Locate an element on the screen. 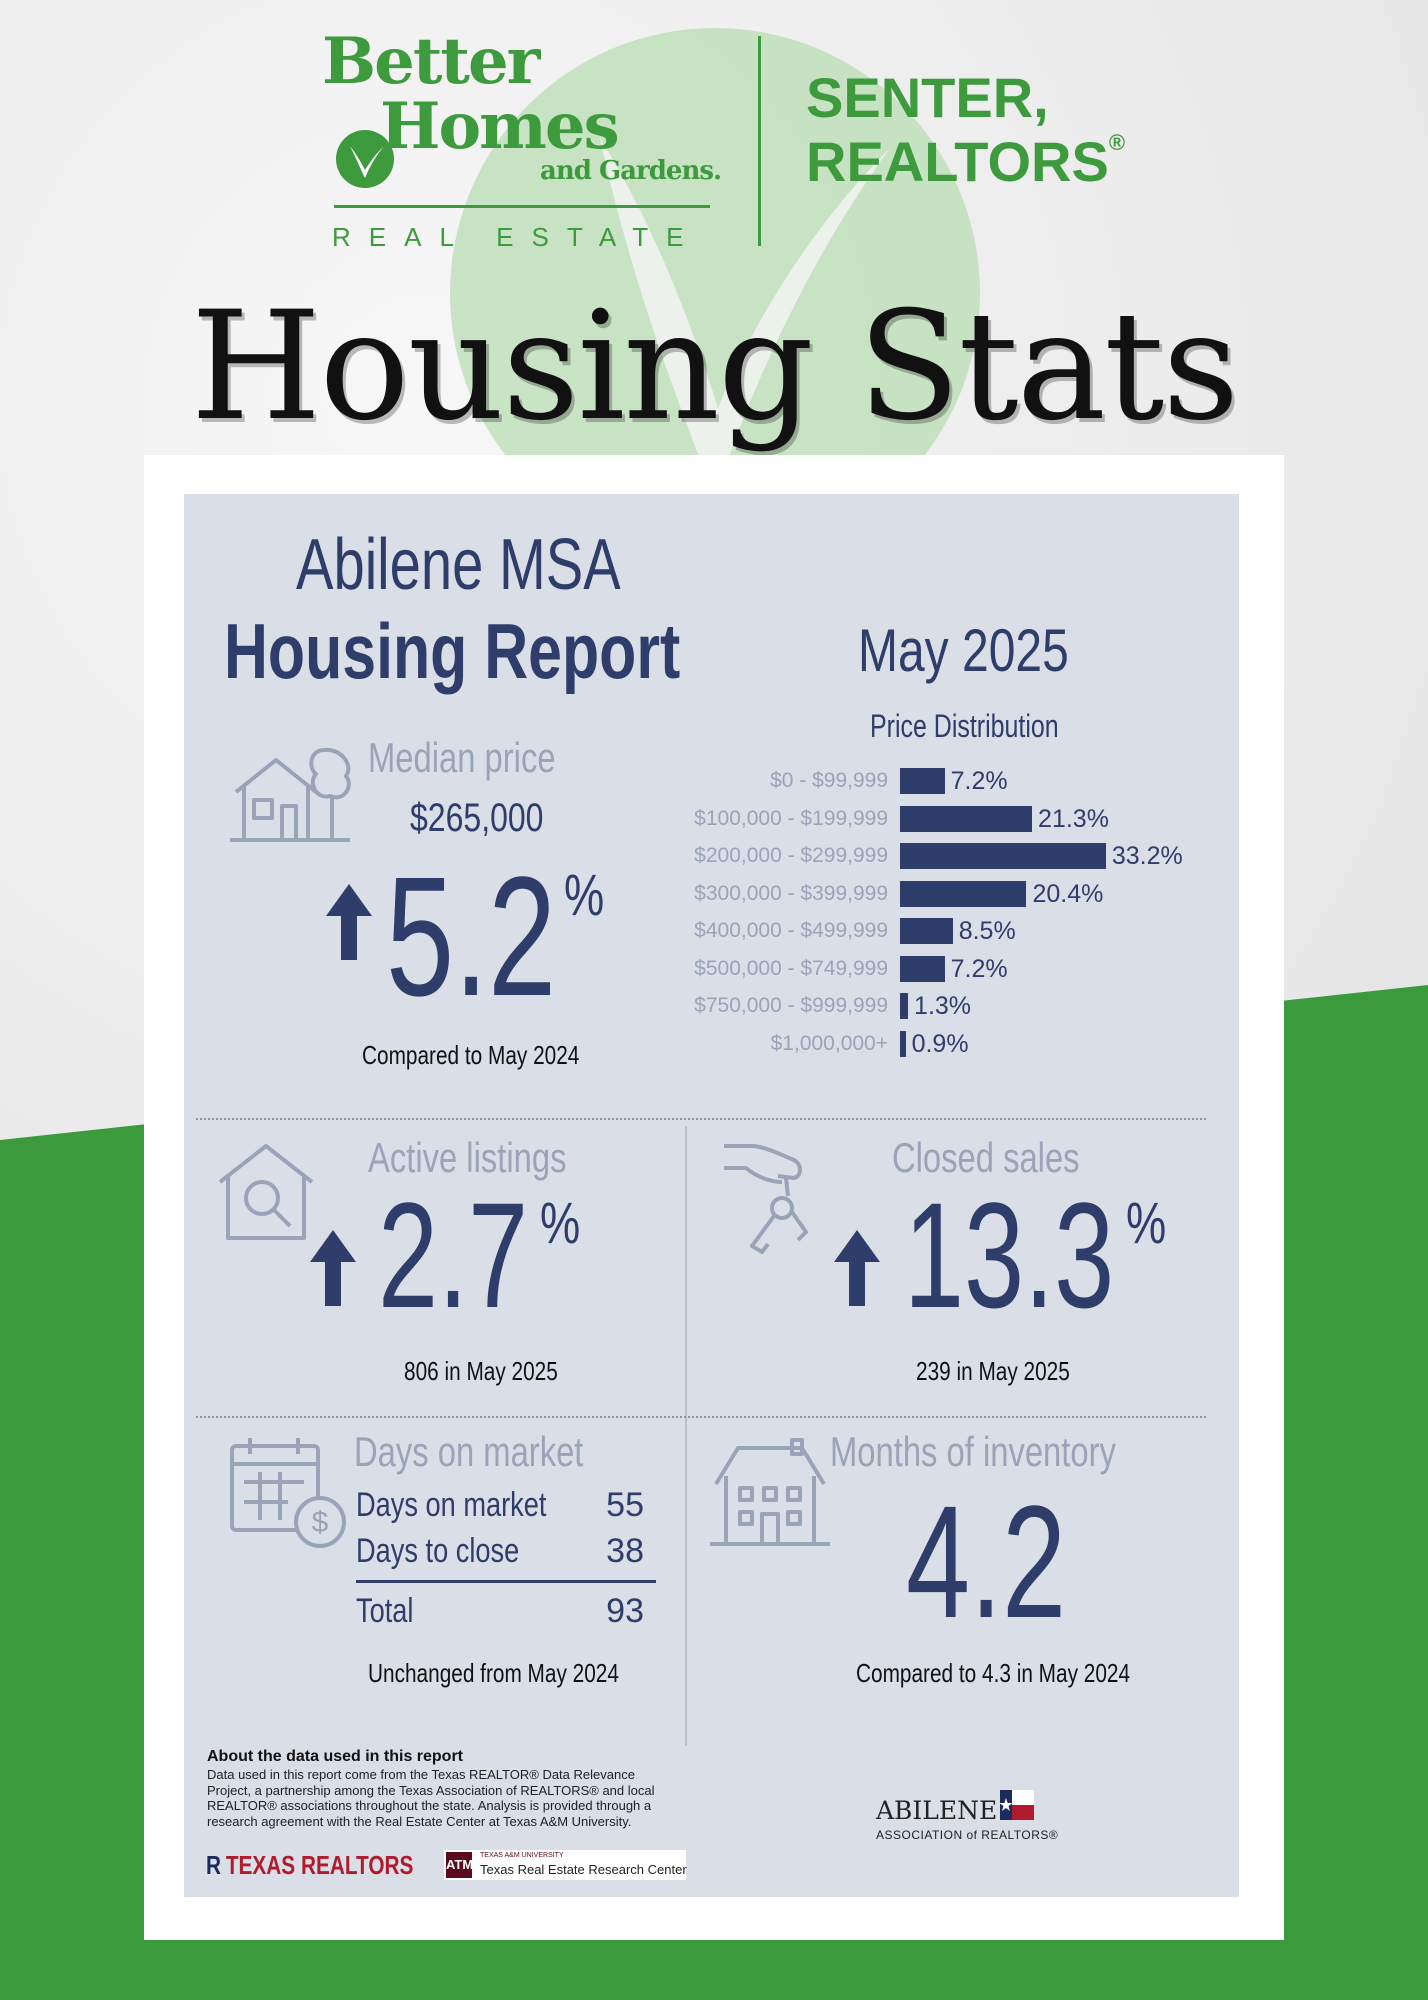  dom-total-label: Total is located at coordinates (385, 1611).